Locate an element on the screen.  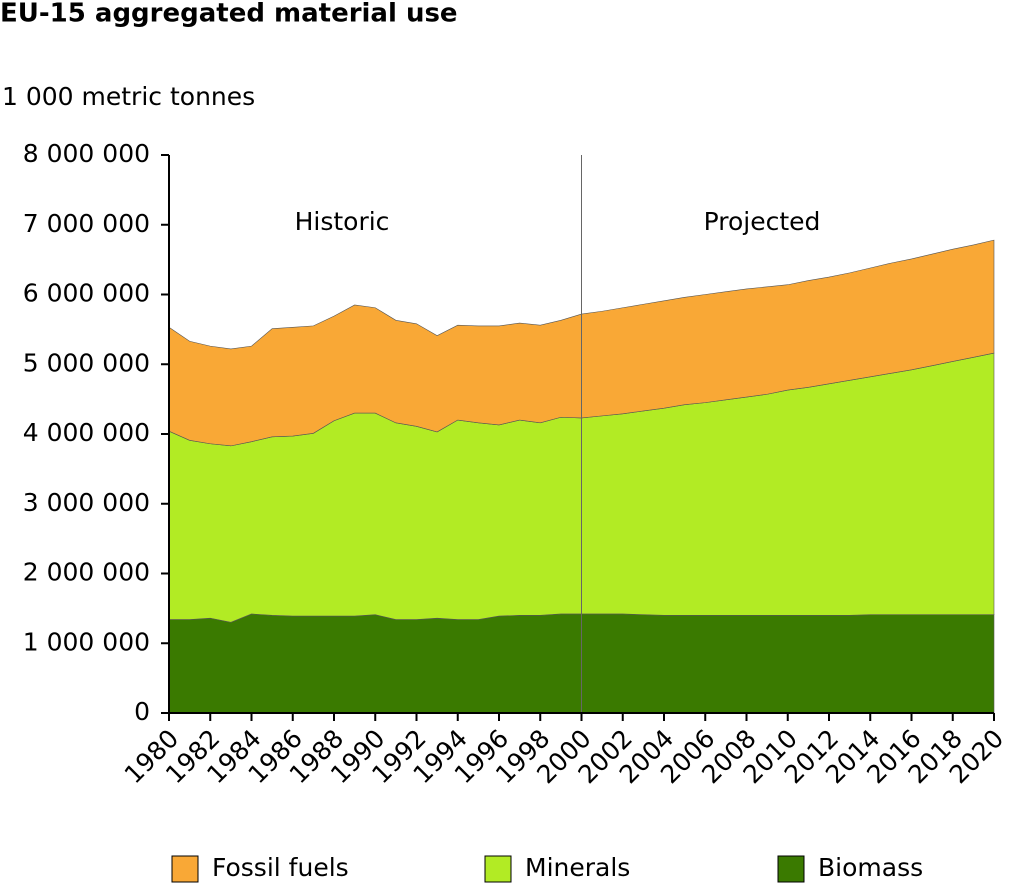
y-tick-label: 4 000 000 is located at coordinates (86, 432).